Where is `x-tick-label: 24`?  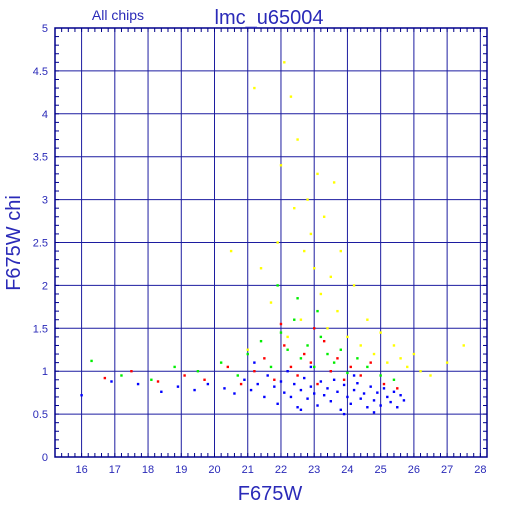
x-tick-label: 24 is located at coordinates (347, 470).